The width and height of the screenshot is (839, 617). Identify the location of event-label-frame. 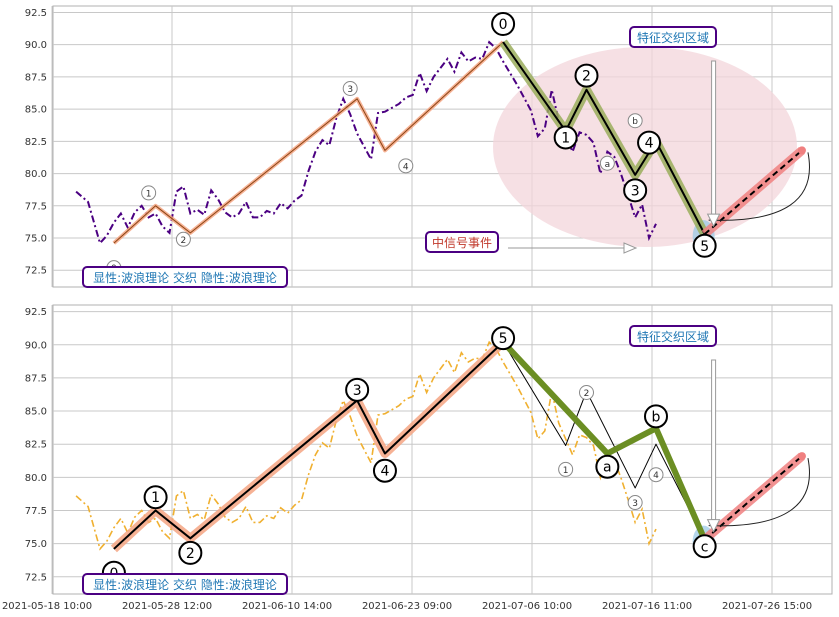
(462, 242).